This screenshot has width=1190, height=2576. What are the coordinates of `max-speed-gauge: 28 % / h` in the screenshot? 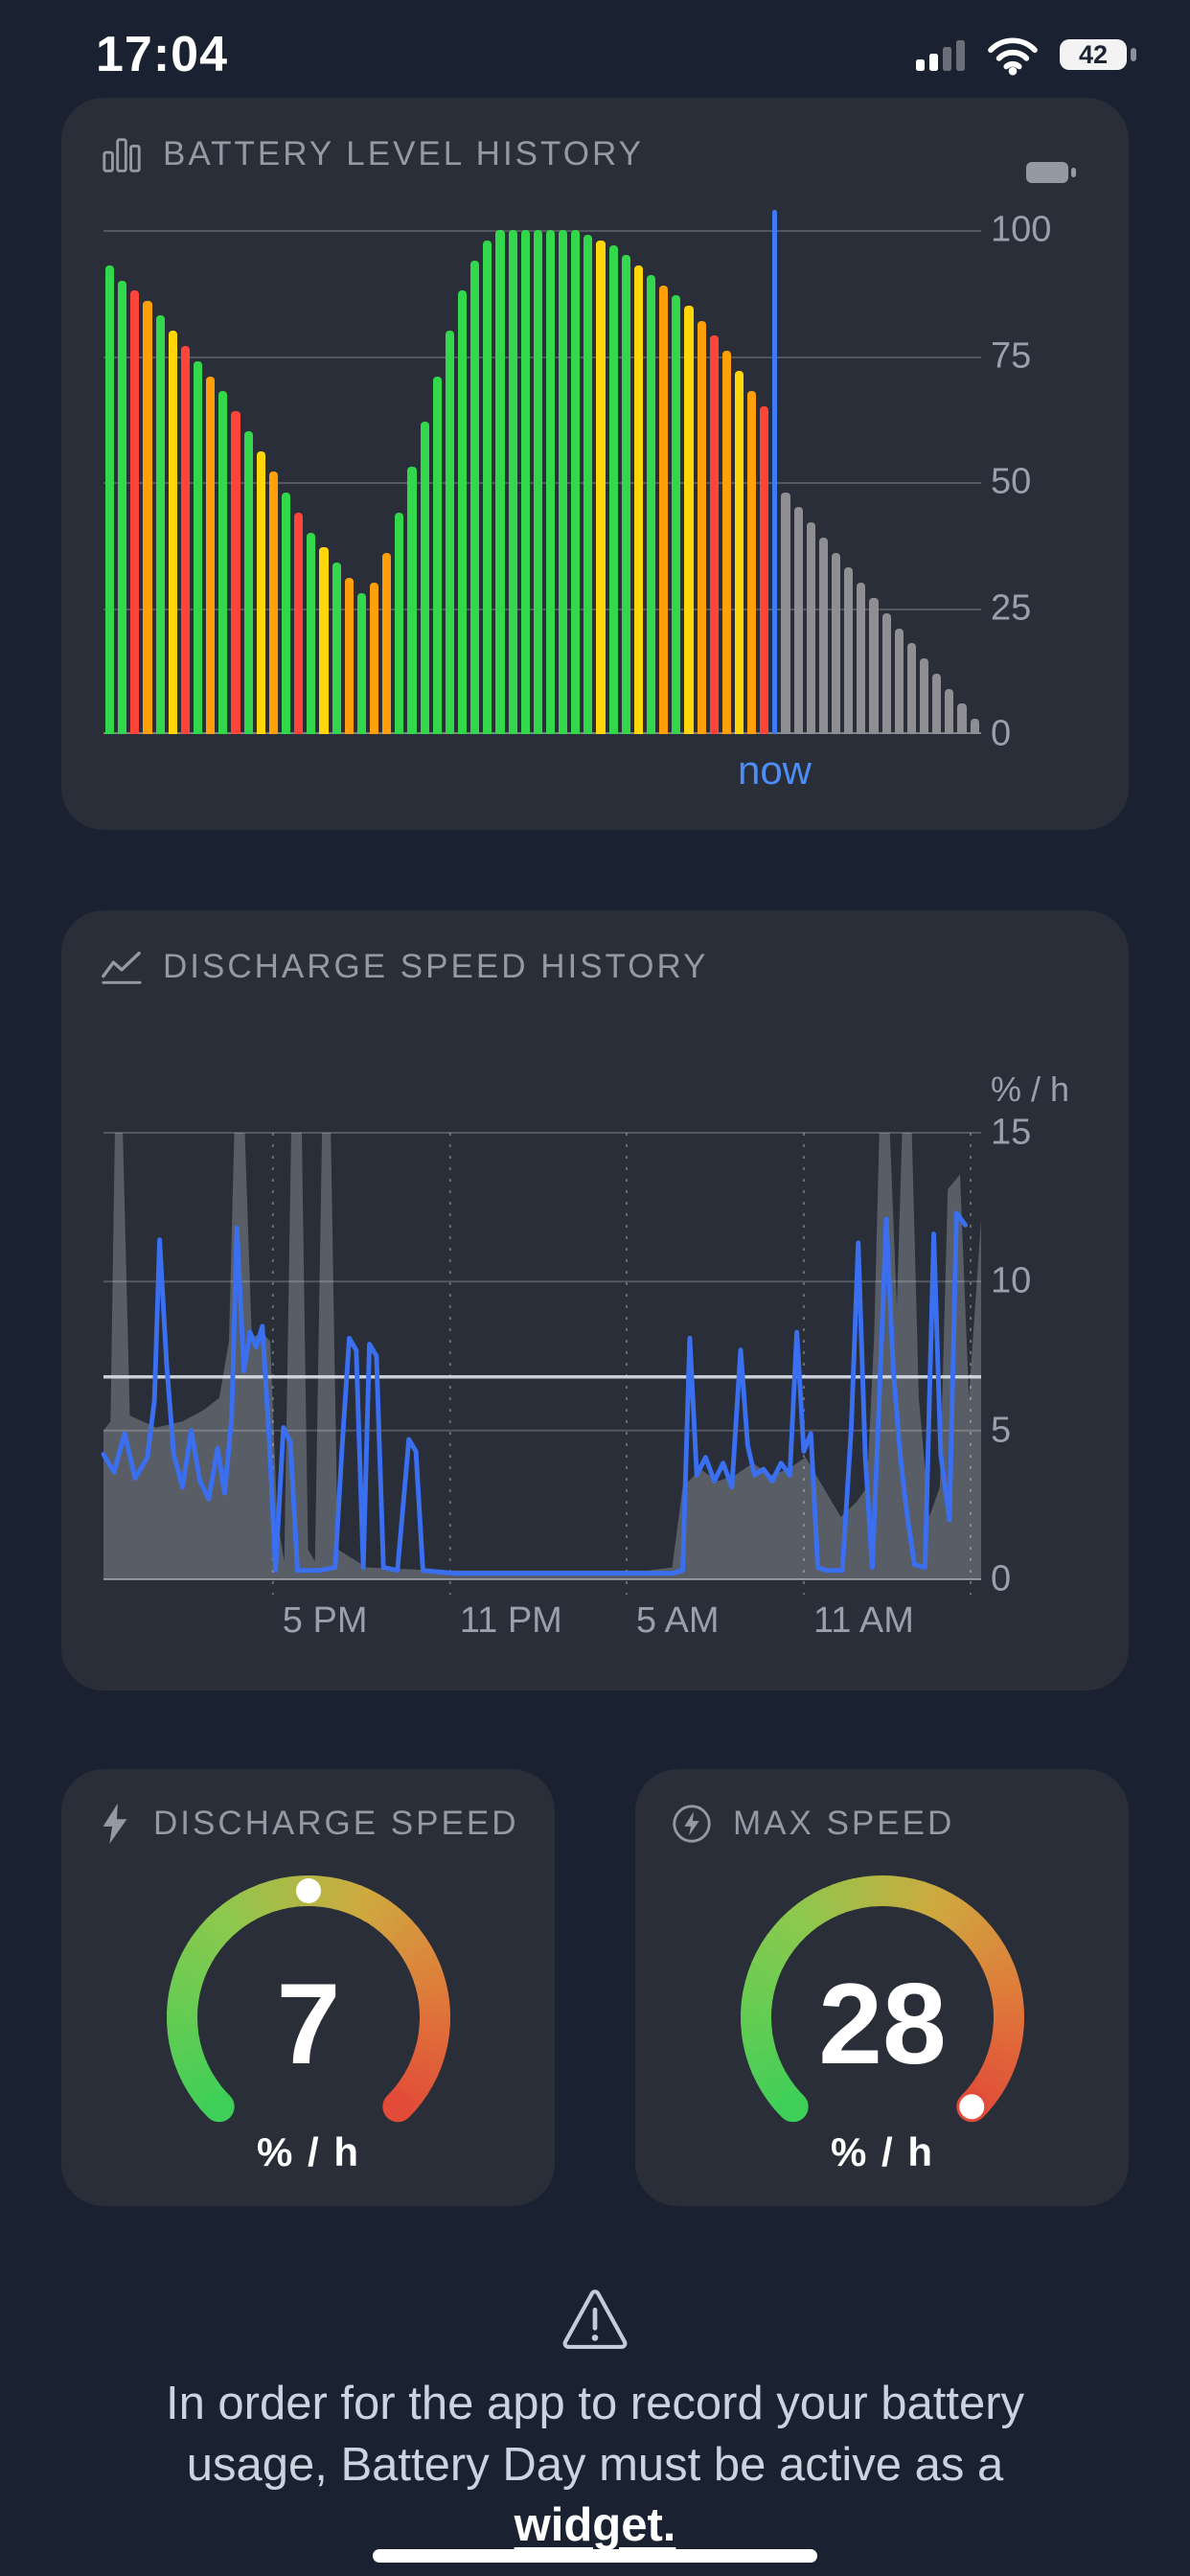 It's located at (882, 2018).